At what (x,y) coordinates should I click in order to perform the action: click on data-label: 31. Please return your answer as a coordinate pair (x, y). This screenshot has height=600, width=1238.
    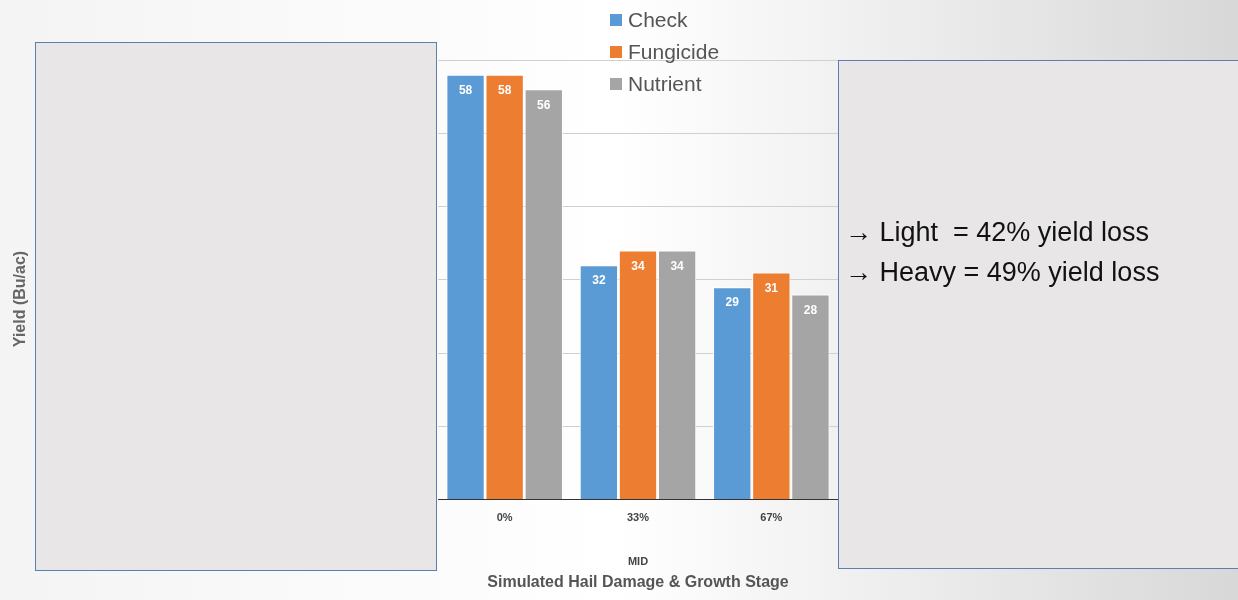
    Looking at the image, I should click on (771, 287).